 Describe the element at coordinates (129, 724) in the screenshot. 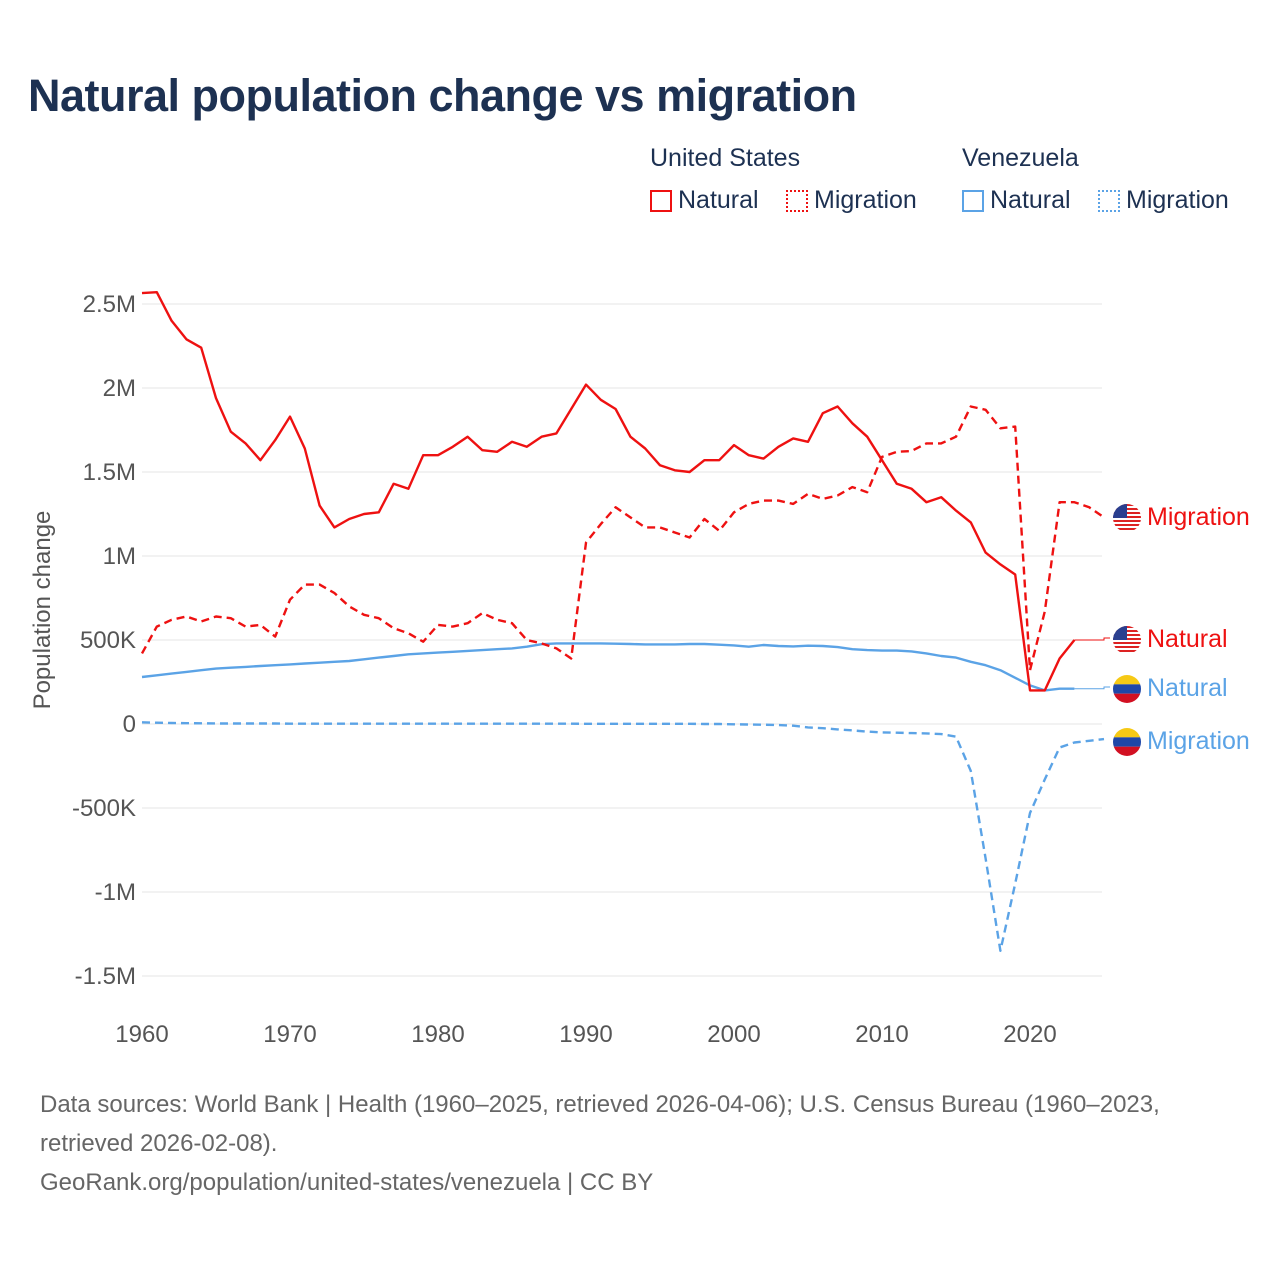

I see `y-tick-label: 0` at that location.